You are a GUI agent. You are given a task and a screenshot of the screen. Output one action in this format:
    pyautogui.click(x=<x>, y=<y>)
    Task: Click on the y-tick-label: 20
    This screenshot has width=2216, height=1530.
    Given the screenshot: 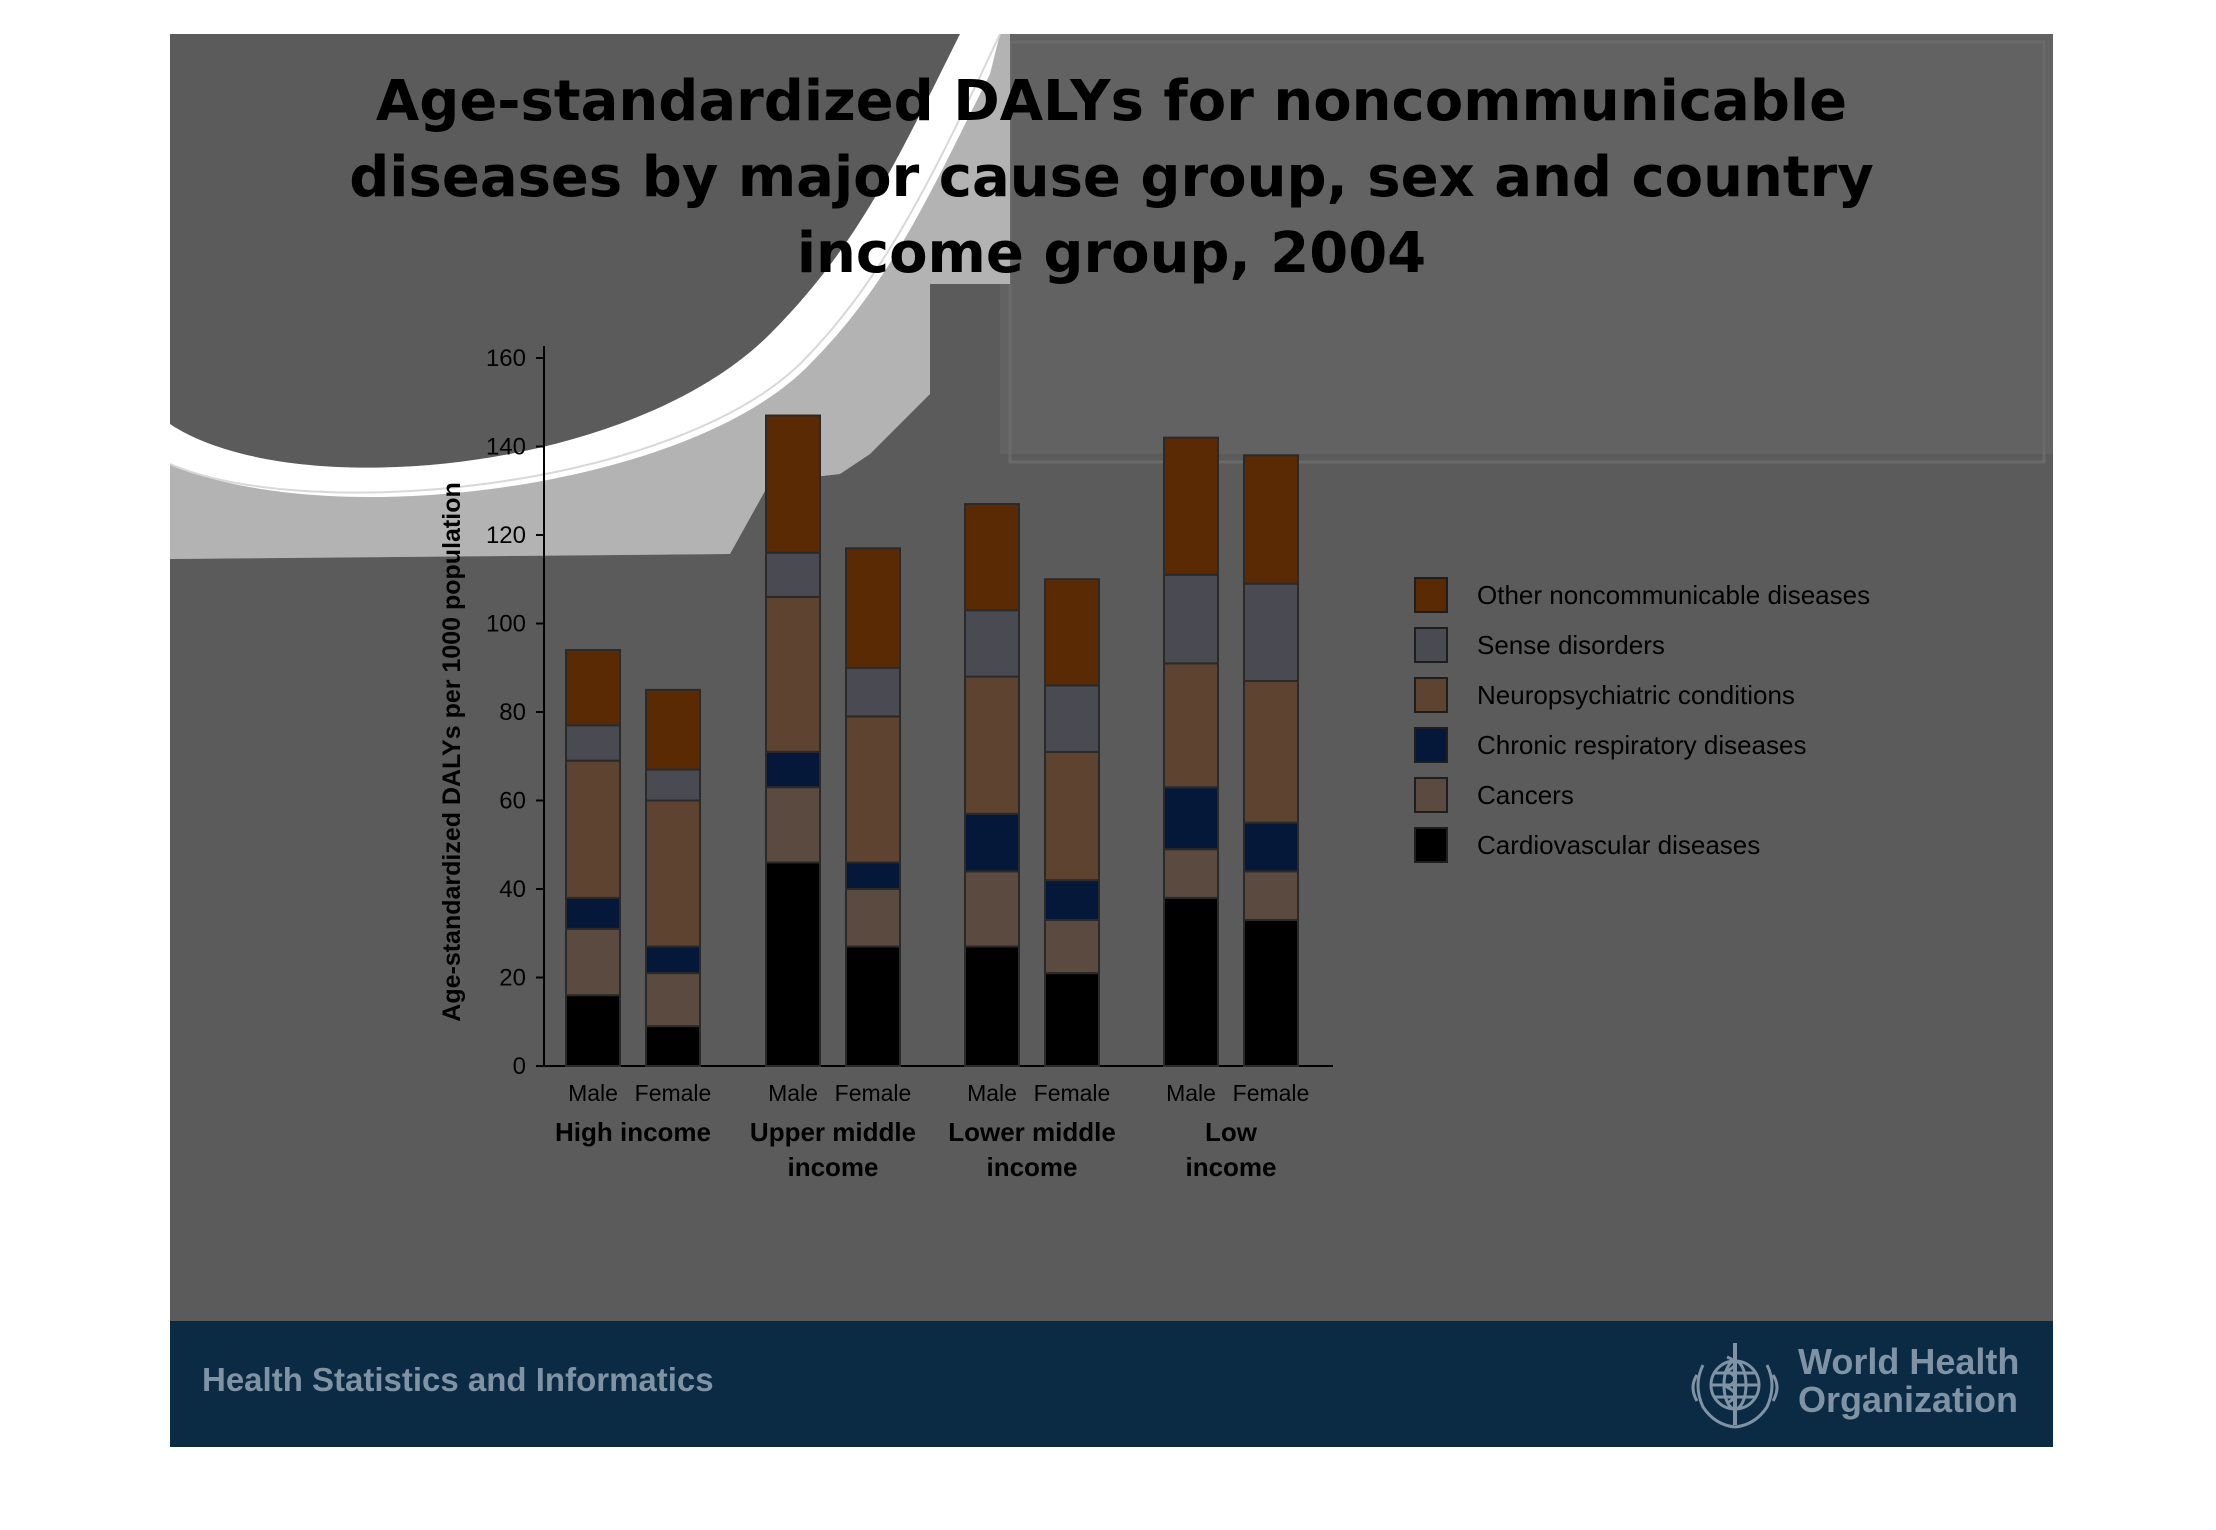 What is the action you would take?
    pyautogui.click(x=512, y=978)
    